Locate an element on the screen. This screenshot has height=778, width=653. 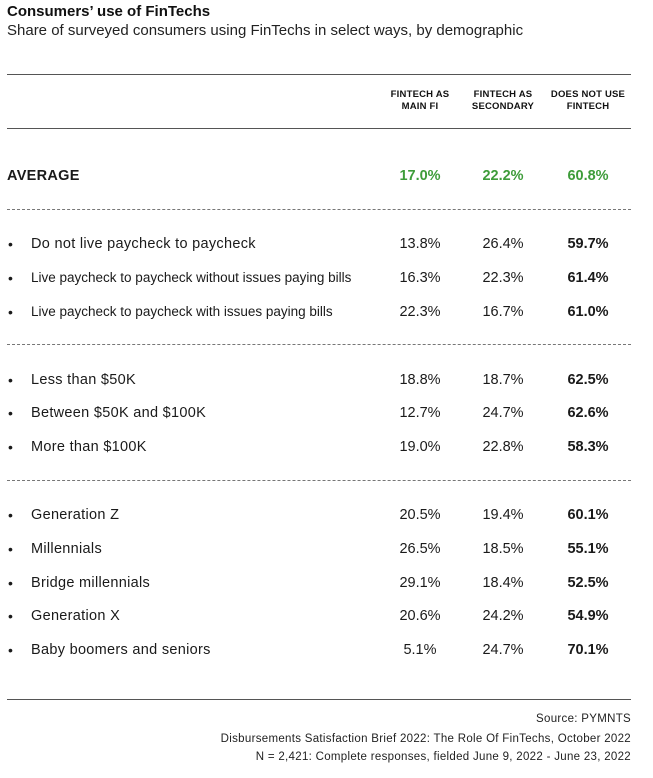
table-row: • More than $100K 19.0% 22.8% 58.3% is located at coordinates (326, 447).